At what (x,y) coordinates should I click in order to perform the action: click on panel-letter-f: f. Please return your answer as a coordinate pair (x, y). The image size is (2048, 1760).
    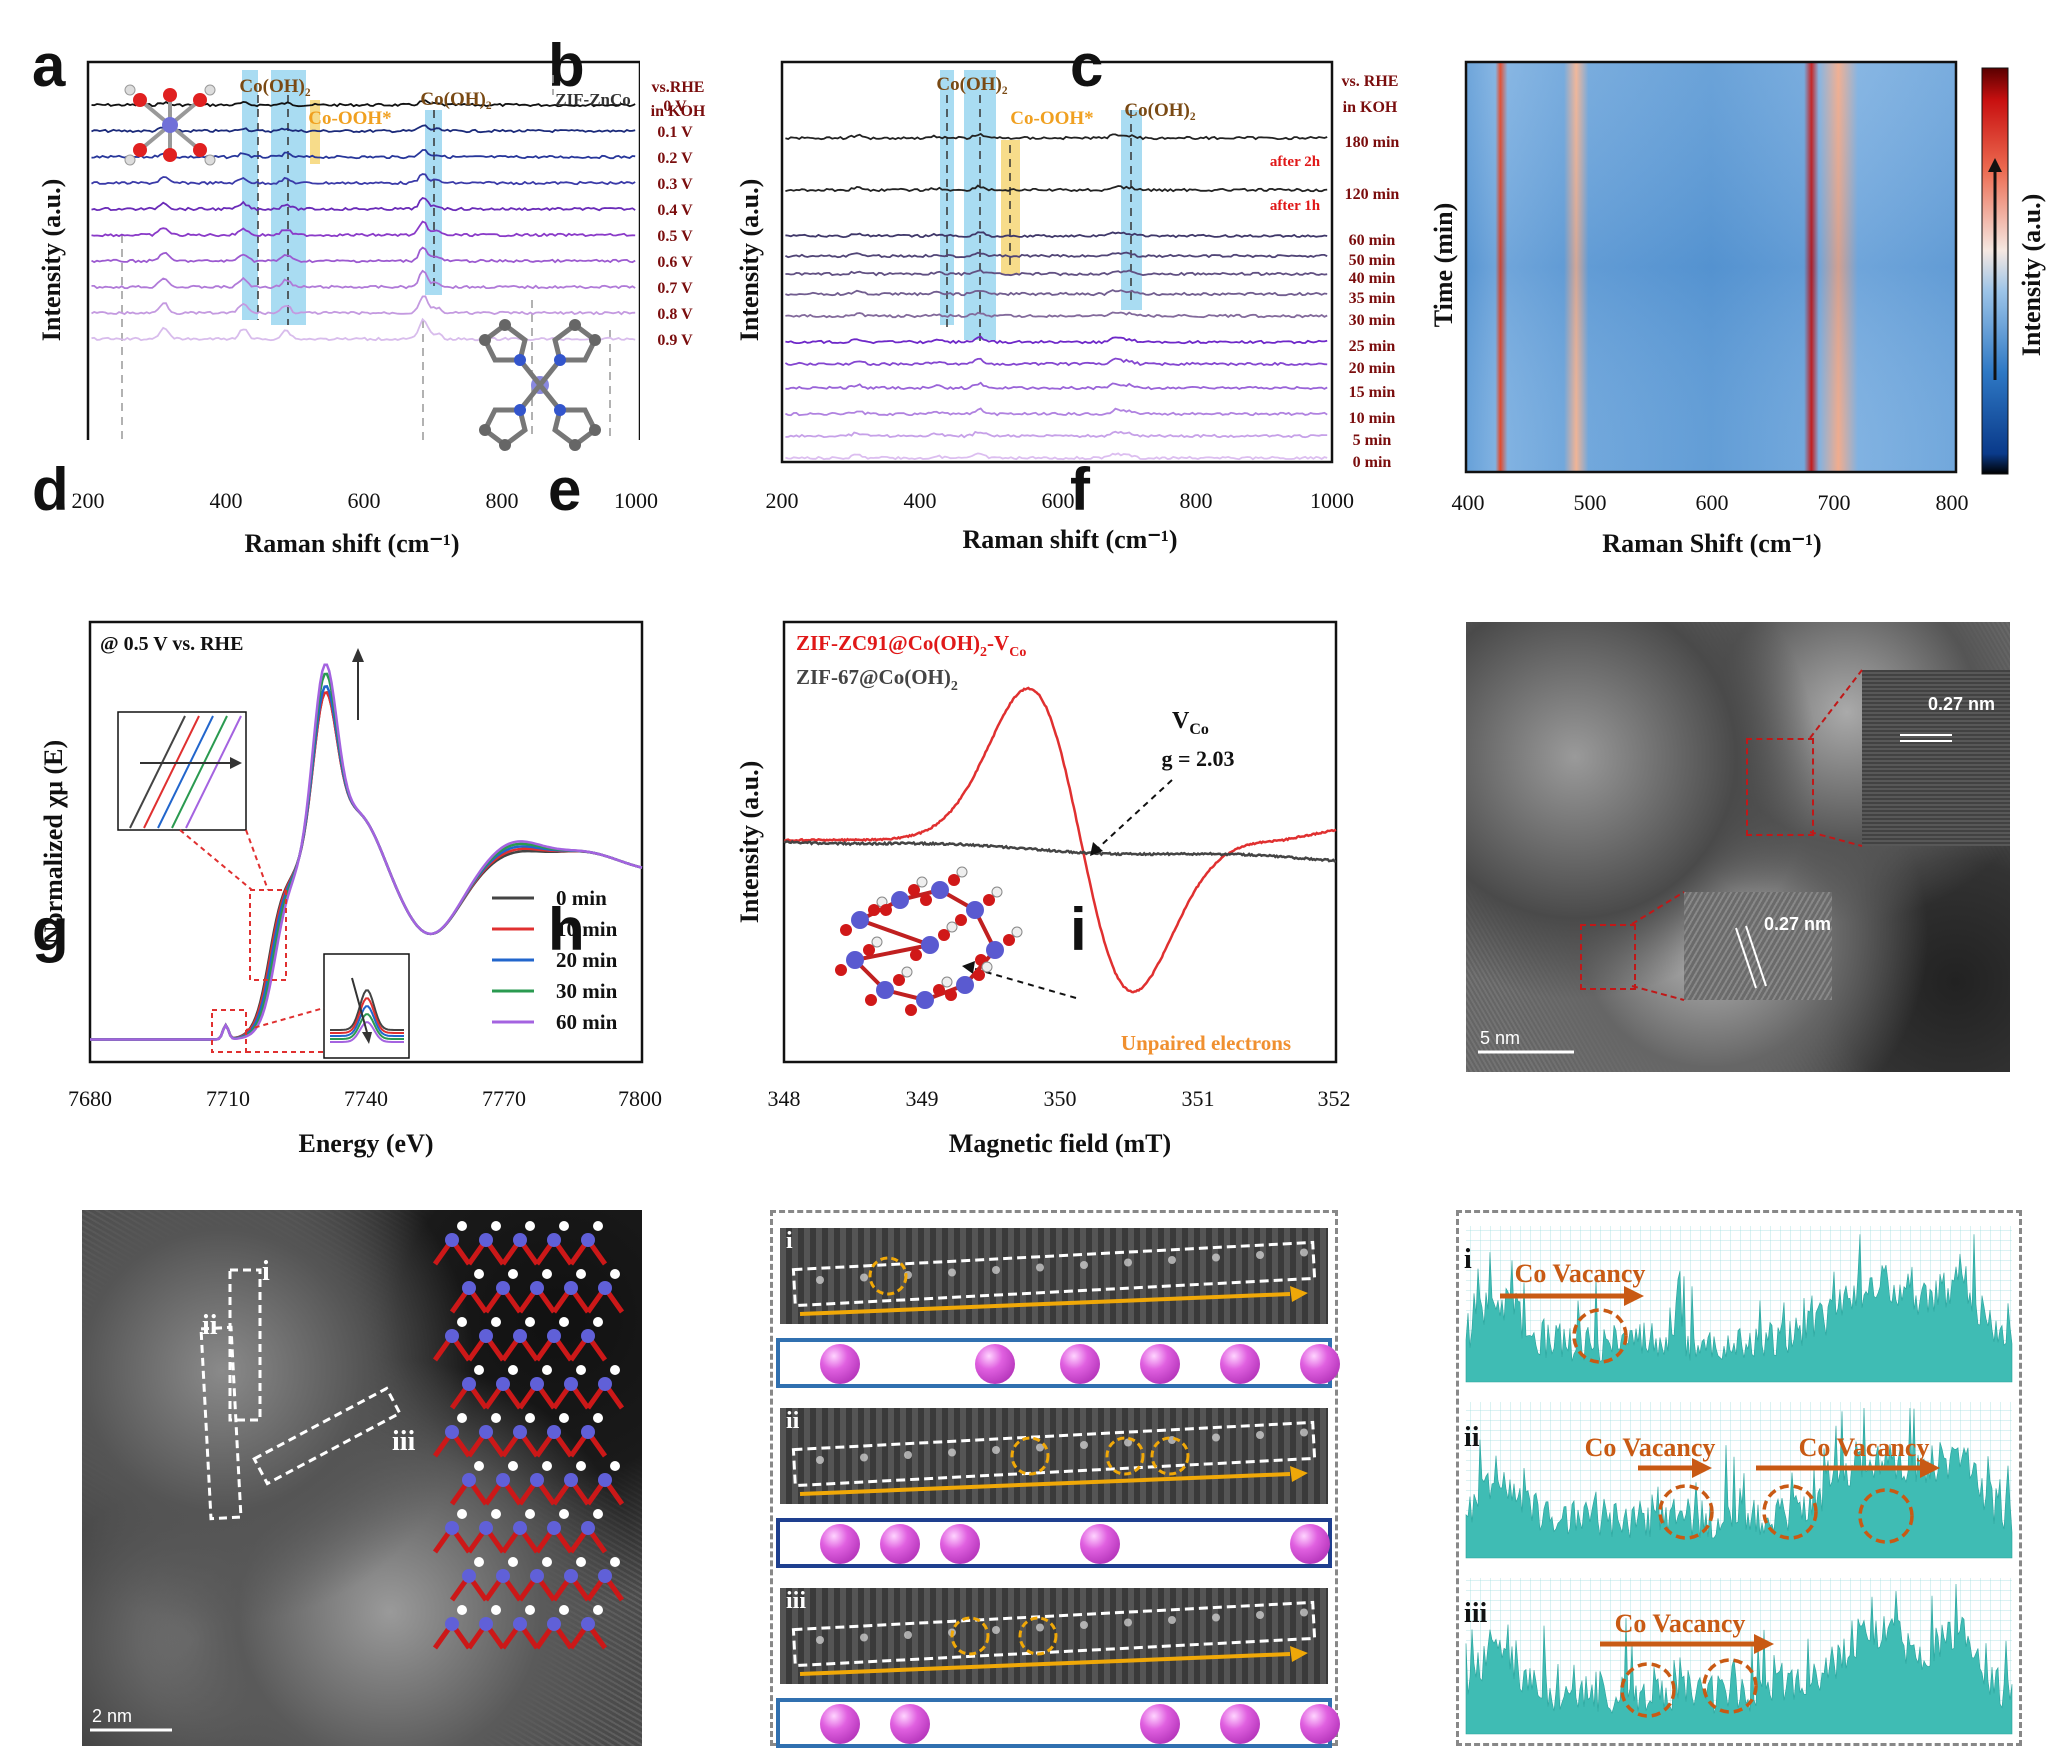
    Looking at the image, I should click on (1080, 489).